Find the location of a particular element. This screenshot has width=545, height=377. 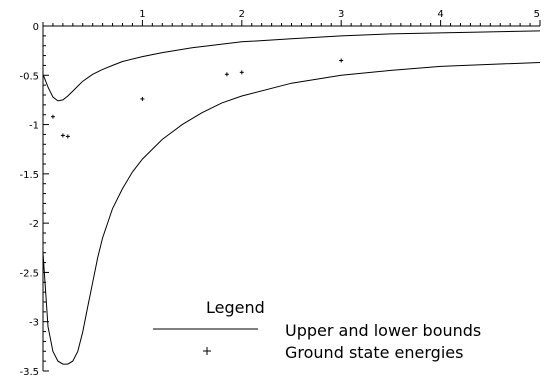

x-tick-label: 4 is located at coordinates (440, 14).